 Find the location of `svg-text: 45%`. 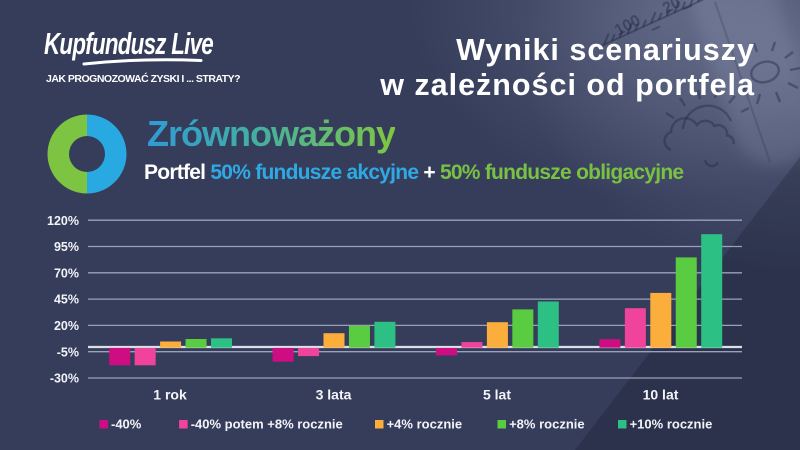

svg-text: 45% is located at coordinates (66, 300).